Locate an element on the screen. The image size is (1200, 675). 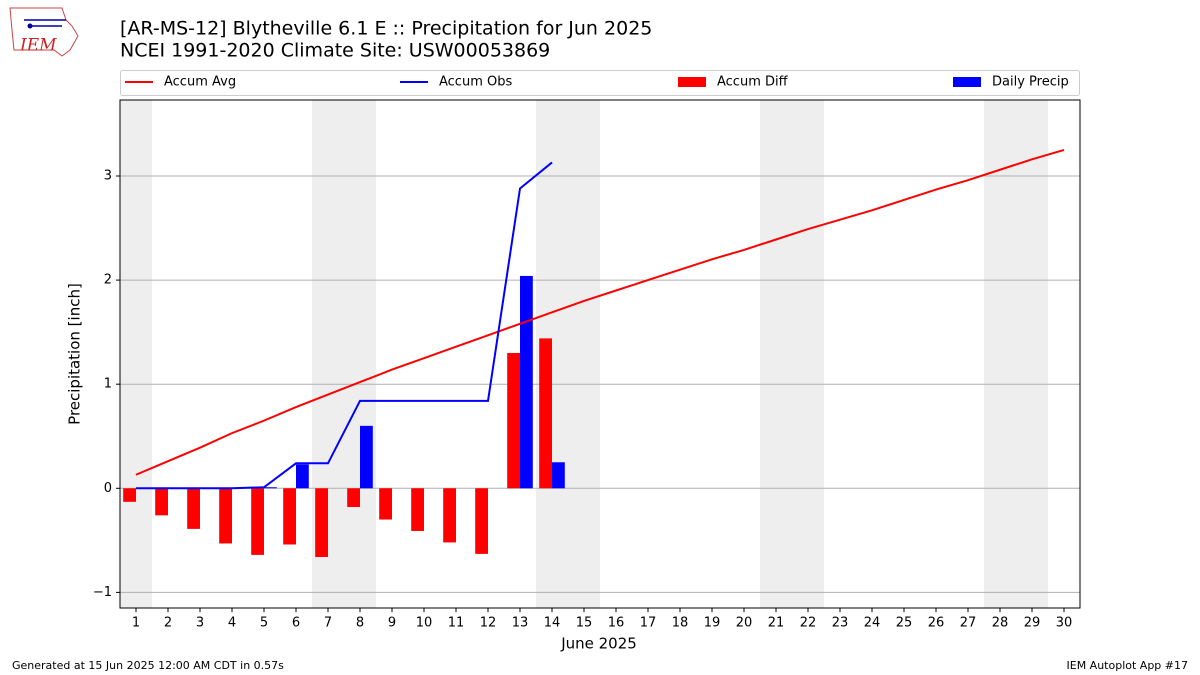
legend-label: Accum Obs is located at coordinates (475, 82).